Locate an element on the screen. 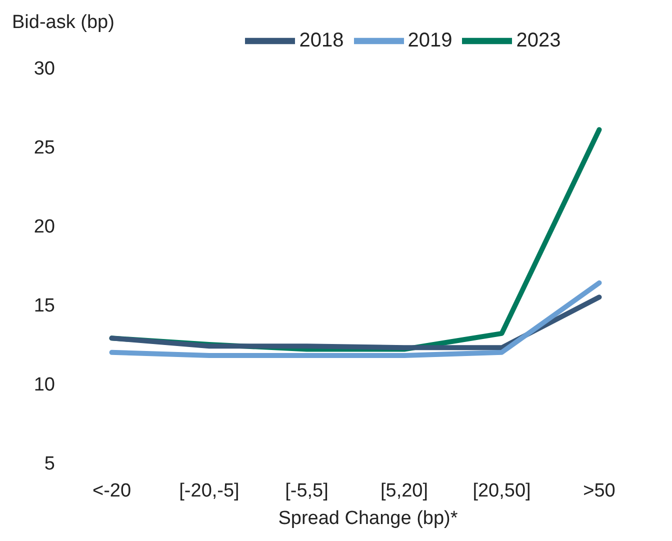  legend-label: 2018 is located at coordinates (321, 40).